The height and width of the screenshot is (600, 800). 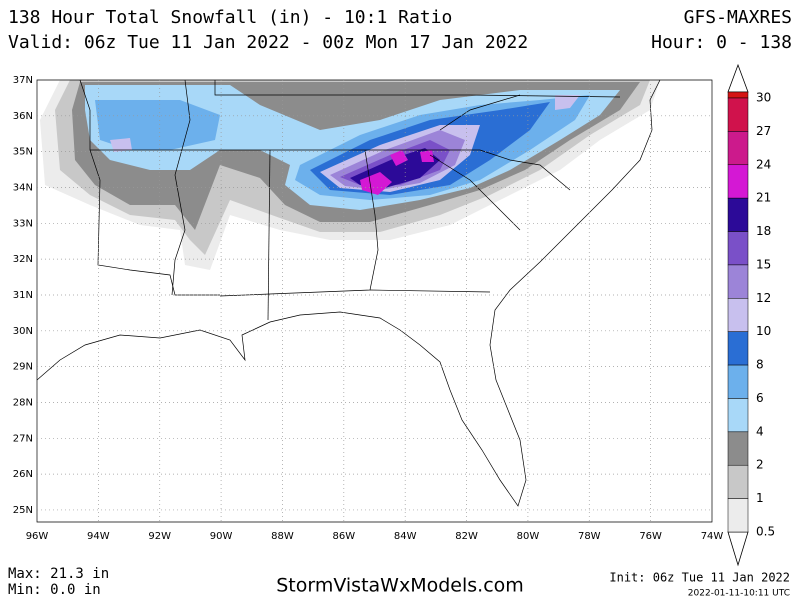 I want to click on lat-label: 30N, so click(x=23, y=331).